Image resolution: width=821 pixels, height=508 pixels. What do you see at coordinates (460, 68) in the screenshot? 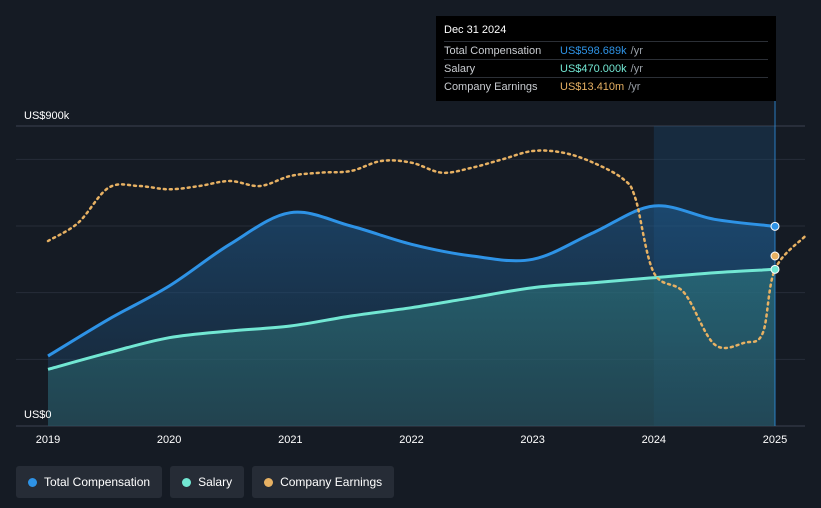
I see `tooltip-label: Salary` at bounding box center [460, 68].